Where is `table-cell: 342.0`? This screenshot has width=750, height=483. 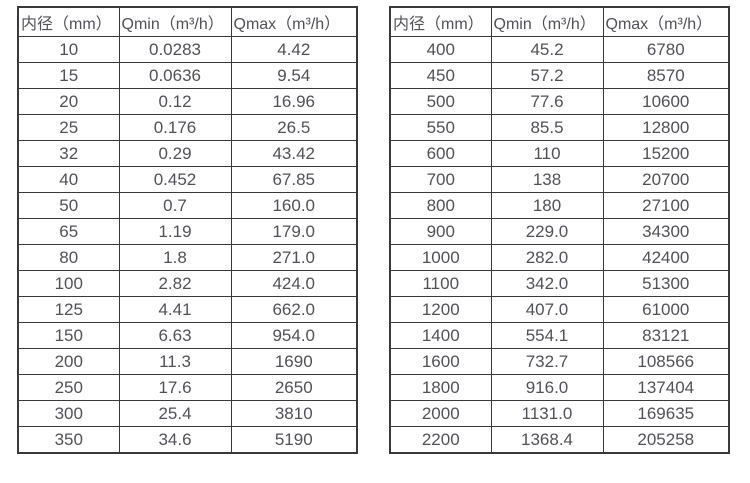 table-cell: 342.0 is located at coordinates (547, 283).